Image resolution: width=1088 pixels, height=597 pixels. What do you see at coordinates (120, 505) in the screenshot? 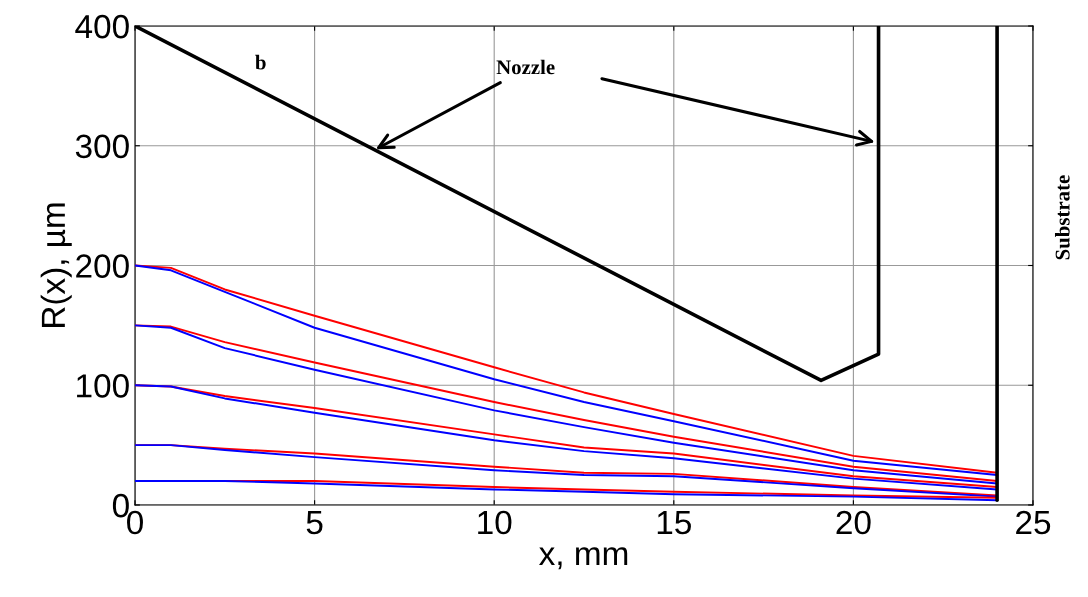
I see `y-tick-label: 0` at bounding box center [120, 505].